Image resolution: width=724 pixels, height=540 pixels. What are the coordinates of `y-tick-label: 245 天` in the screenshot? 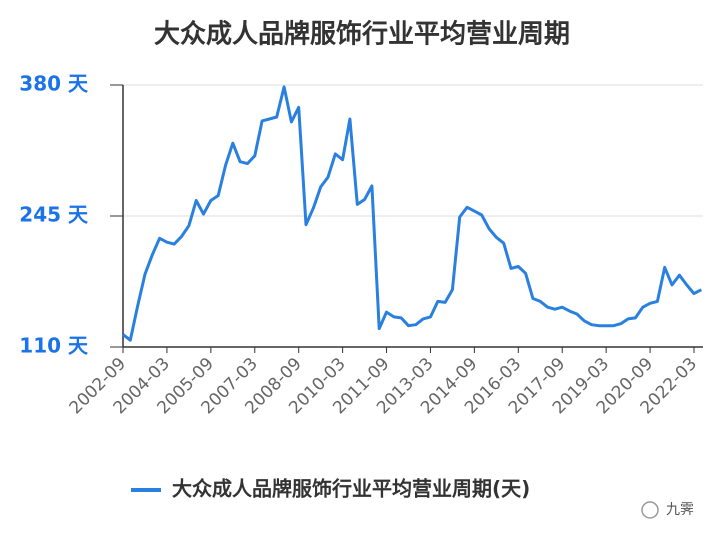 It's located at (54, 215).